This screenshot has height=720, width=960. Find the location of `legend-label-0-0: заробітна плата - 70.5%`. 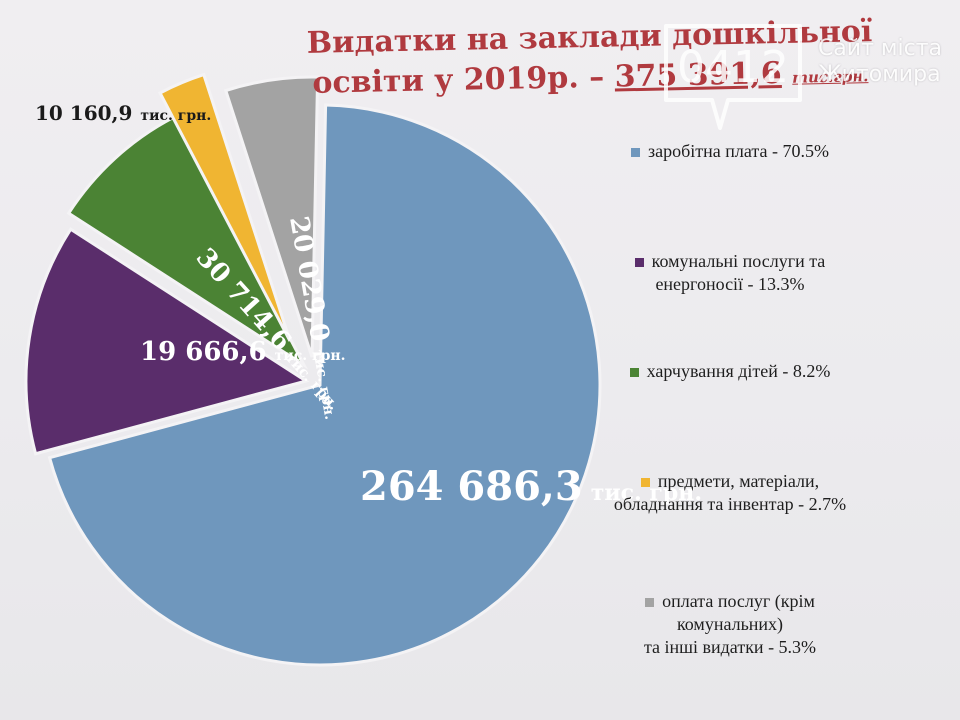

legend-label-0-0: заробітна плата - 70.5% is located at coordinates (738, 151).